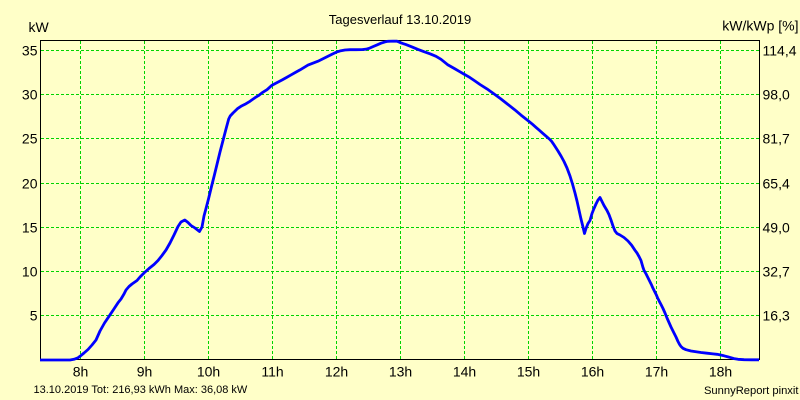 This screenshot has width=800, height=400. What do you see at coordinates (760, 26) in the screenshot?
I see `svg-text: kW/kWp [%]` at bounding box center [760, 26].